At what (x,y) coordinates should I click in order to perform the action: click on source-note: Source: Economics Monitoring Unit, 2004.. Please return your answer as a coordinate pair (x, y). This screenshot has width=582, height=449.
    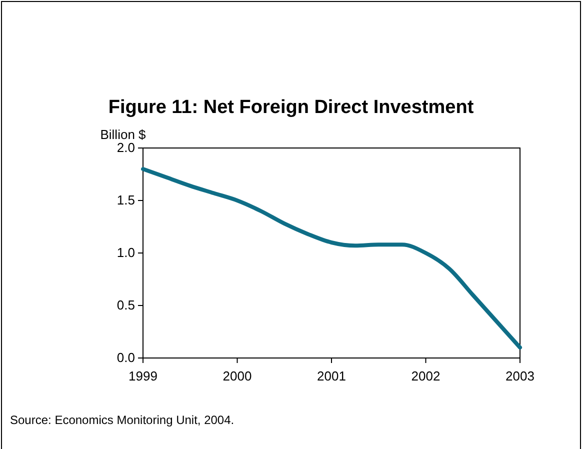
    Looking at the image, I should click on (122, 420).